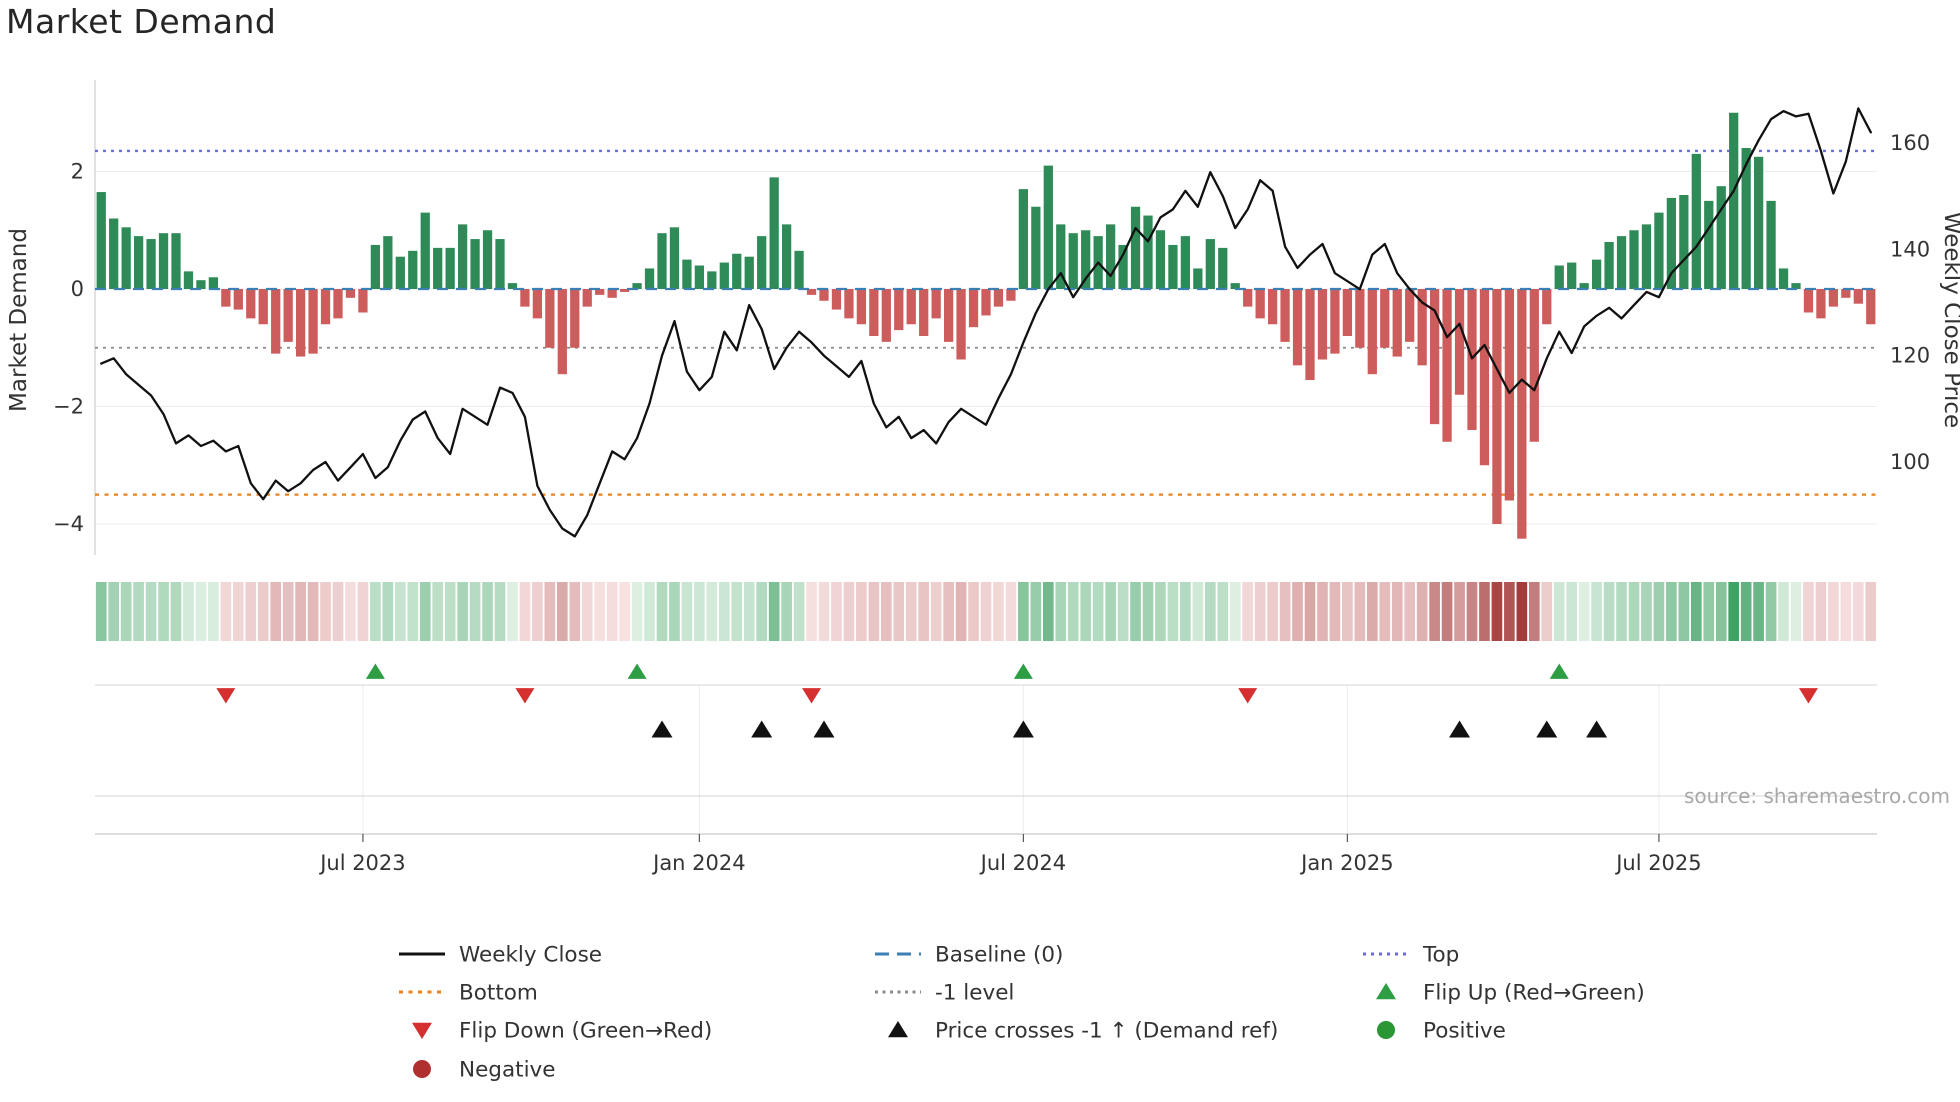 This screenshot has width=1960, height=1102. I want to click on y-left-tick-label: 2, so click(77, 172).